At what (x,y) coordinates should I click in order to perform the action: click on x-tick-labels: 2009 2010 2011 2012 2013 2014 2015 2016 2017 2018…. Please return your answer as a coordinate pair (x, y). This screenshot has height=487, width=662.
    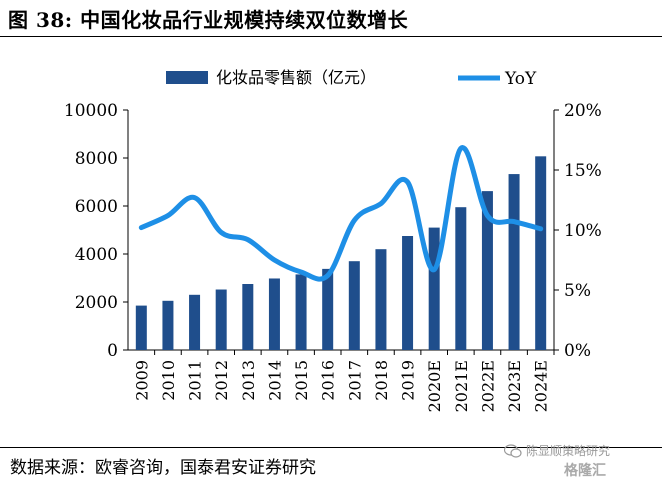
    Looking at the image, I should click on (341, 386).